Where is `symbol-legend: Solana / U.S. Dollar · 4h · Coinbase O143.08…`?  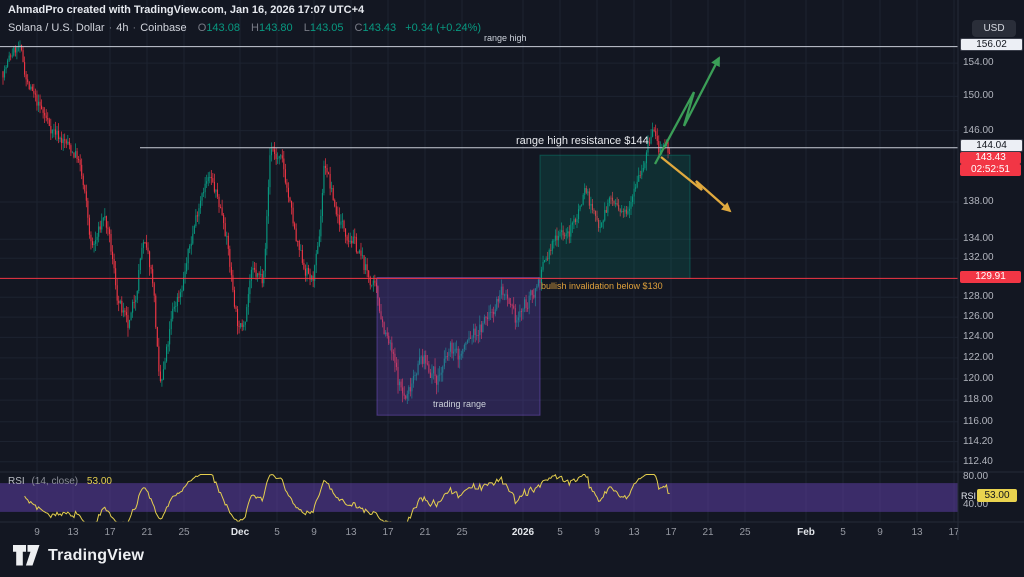 symbol-legend: Solana / U.S. Dollar · 4h · Coinbase O143.08… is located at coordinates (244, 28).